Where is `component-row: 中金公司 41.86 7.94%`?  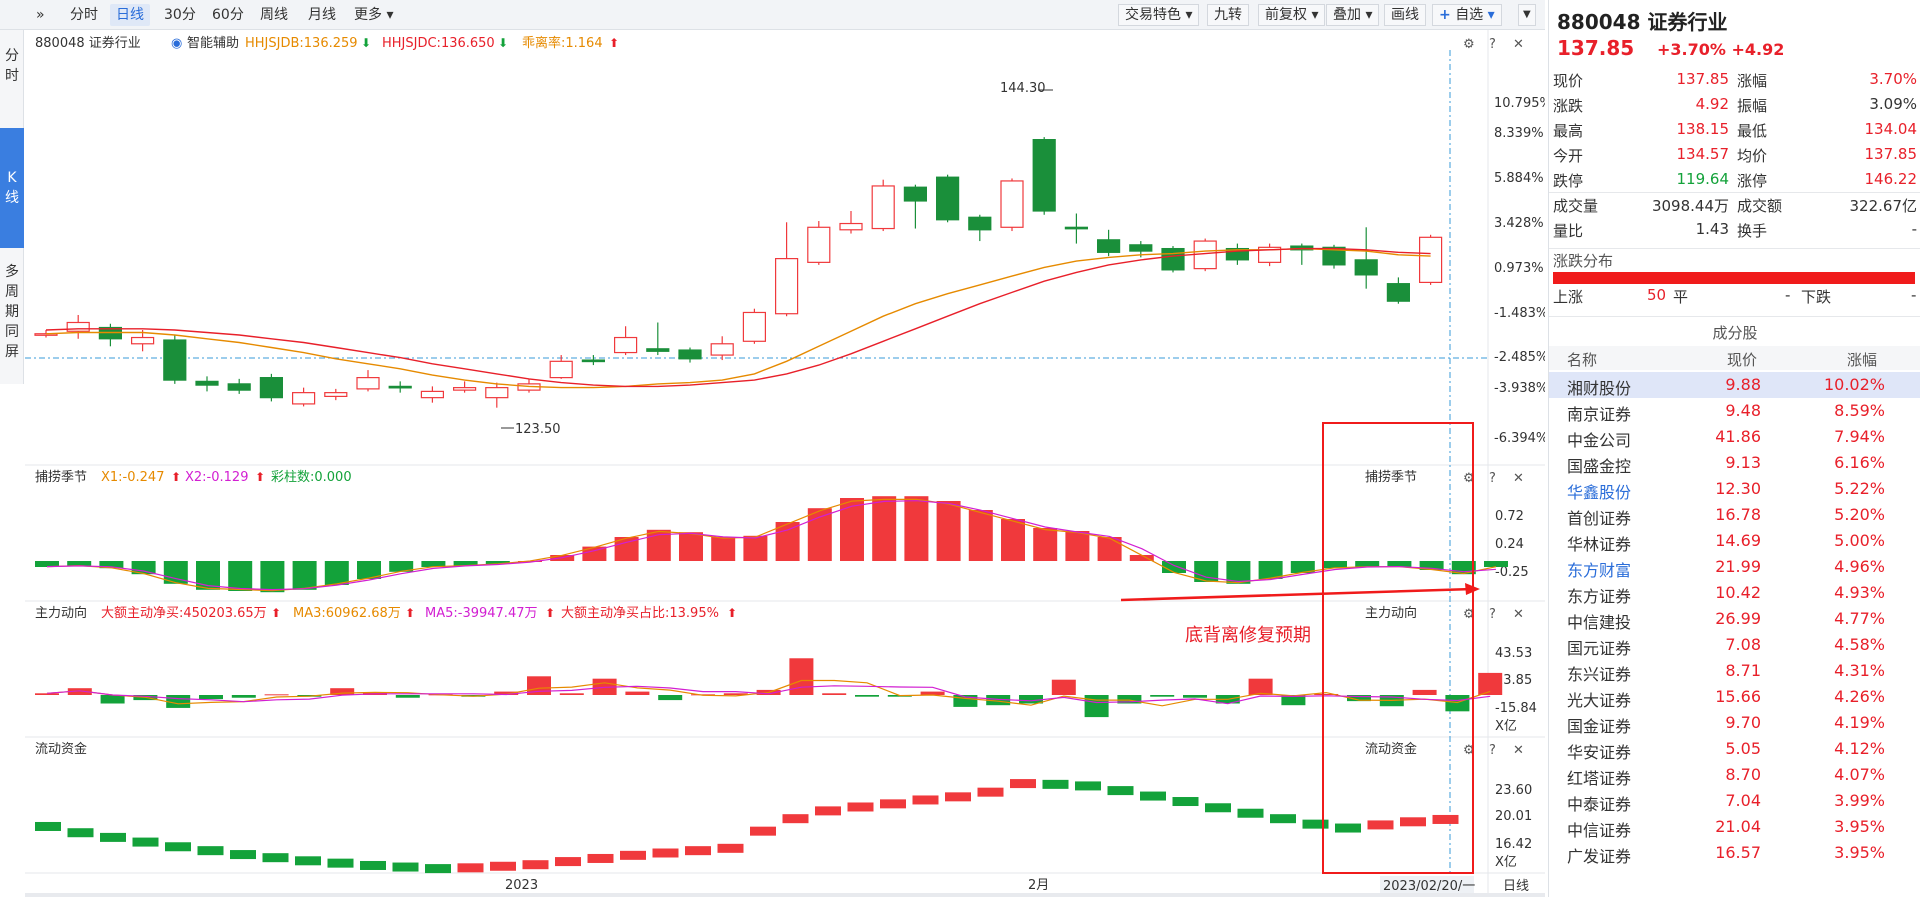
component-row: 中金公司 41.86 7.94% is located at coordinates (1734, 437).